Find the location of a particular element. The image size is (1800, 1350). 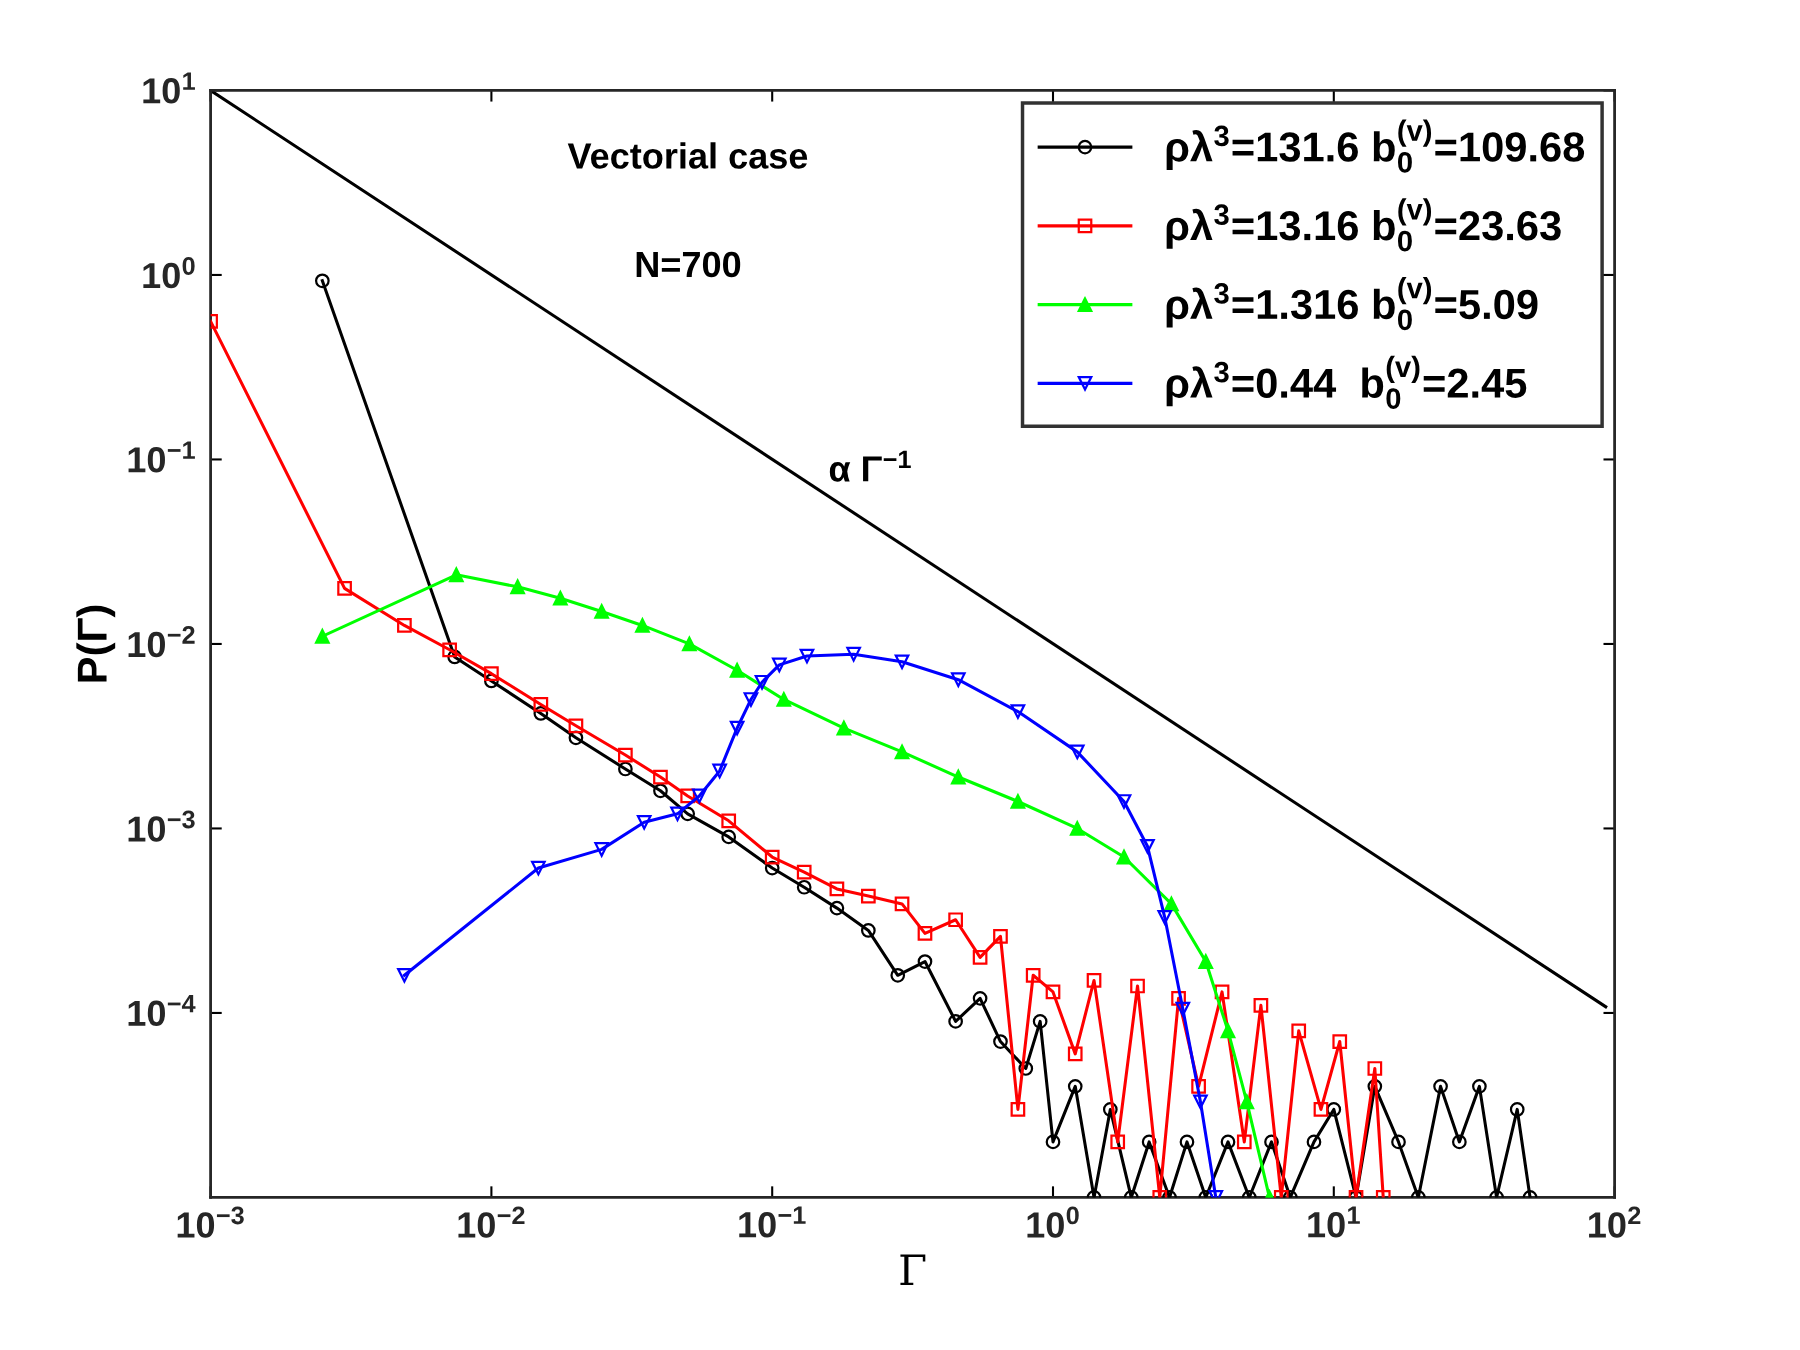

y-tick-label: 10$^{−1}$ is located at coordinates (161, 457).